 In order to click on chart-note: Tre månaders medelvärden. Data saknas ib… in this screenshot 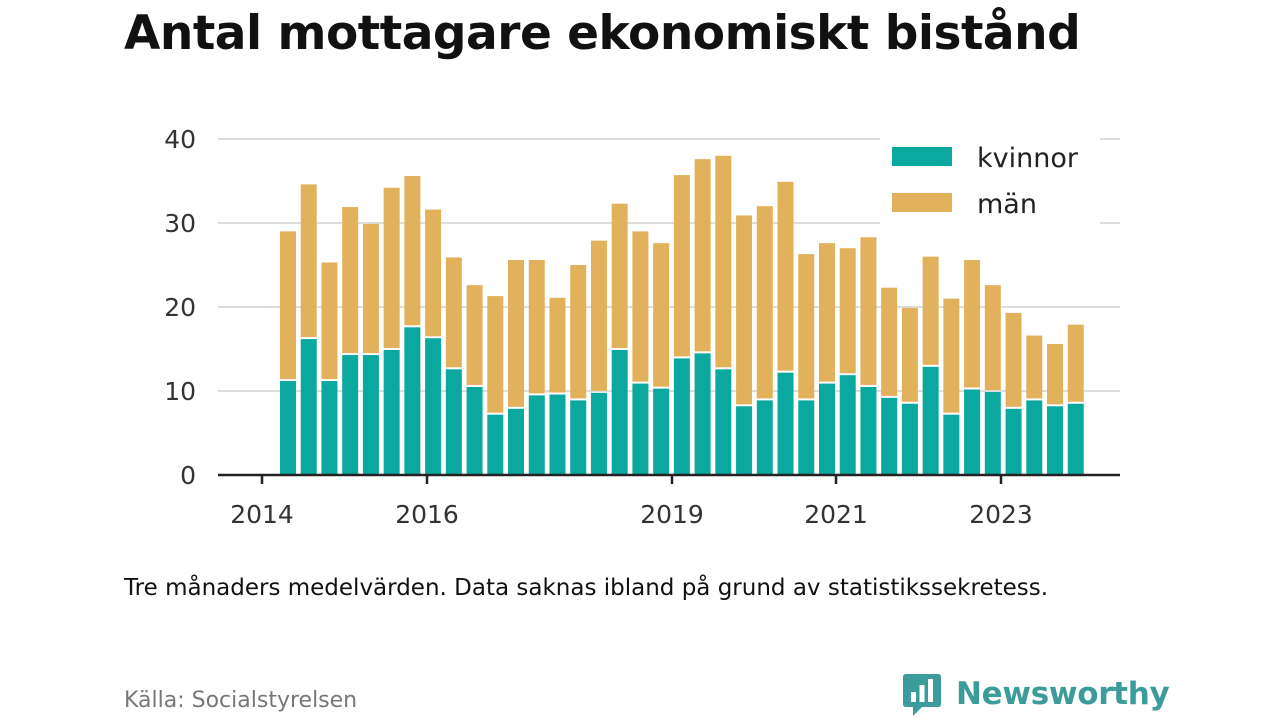, I will do `click(586, 588)`.